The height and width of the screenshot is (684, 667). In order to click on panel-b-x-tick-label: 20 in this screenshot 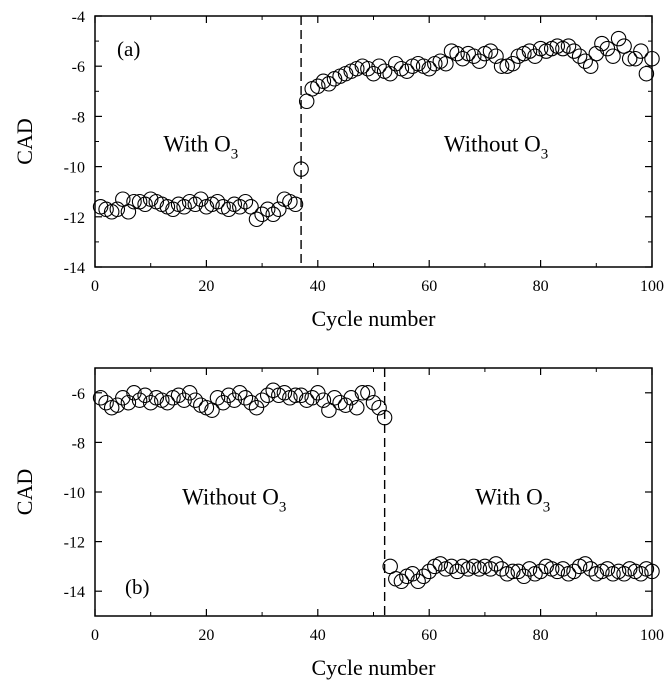, I will do `click(206, 635)`.